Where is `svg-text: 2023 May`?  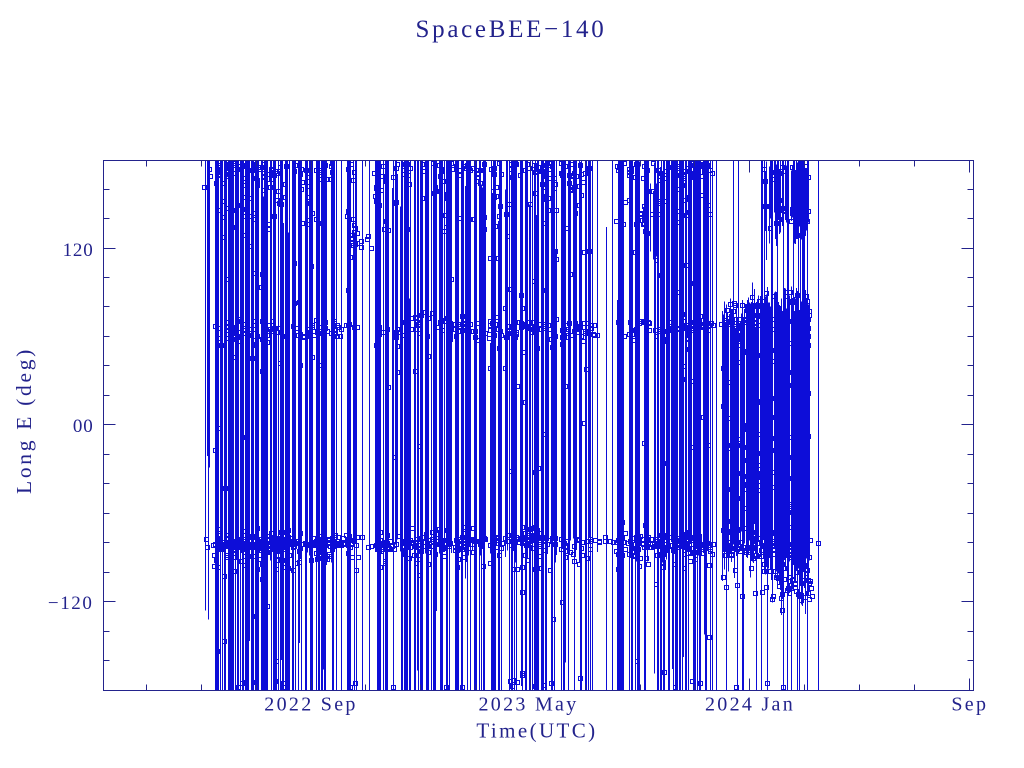
svg-text: 2023 May is located at coordinates (528, 705).